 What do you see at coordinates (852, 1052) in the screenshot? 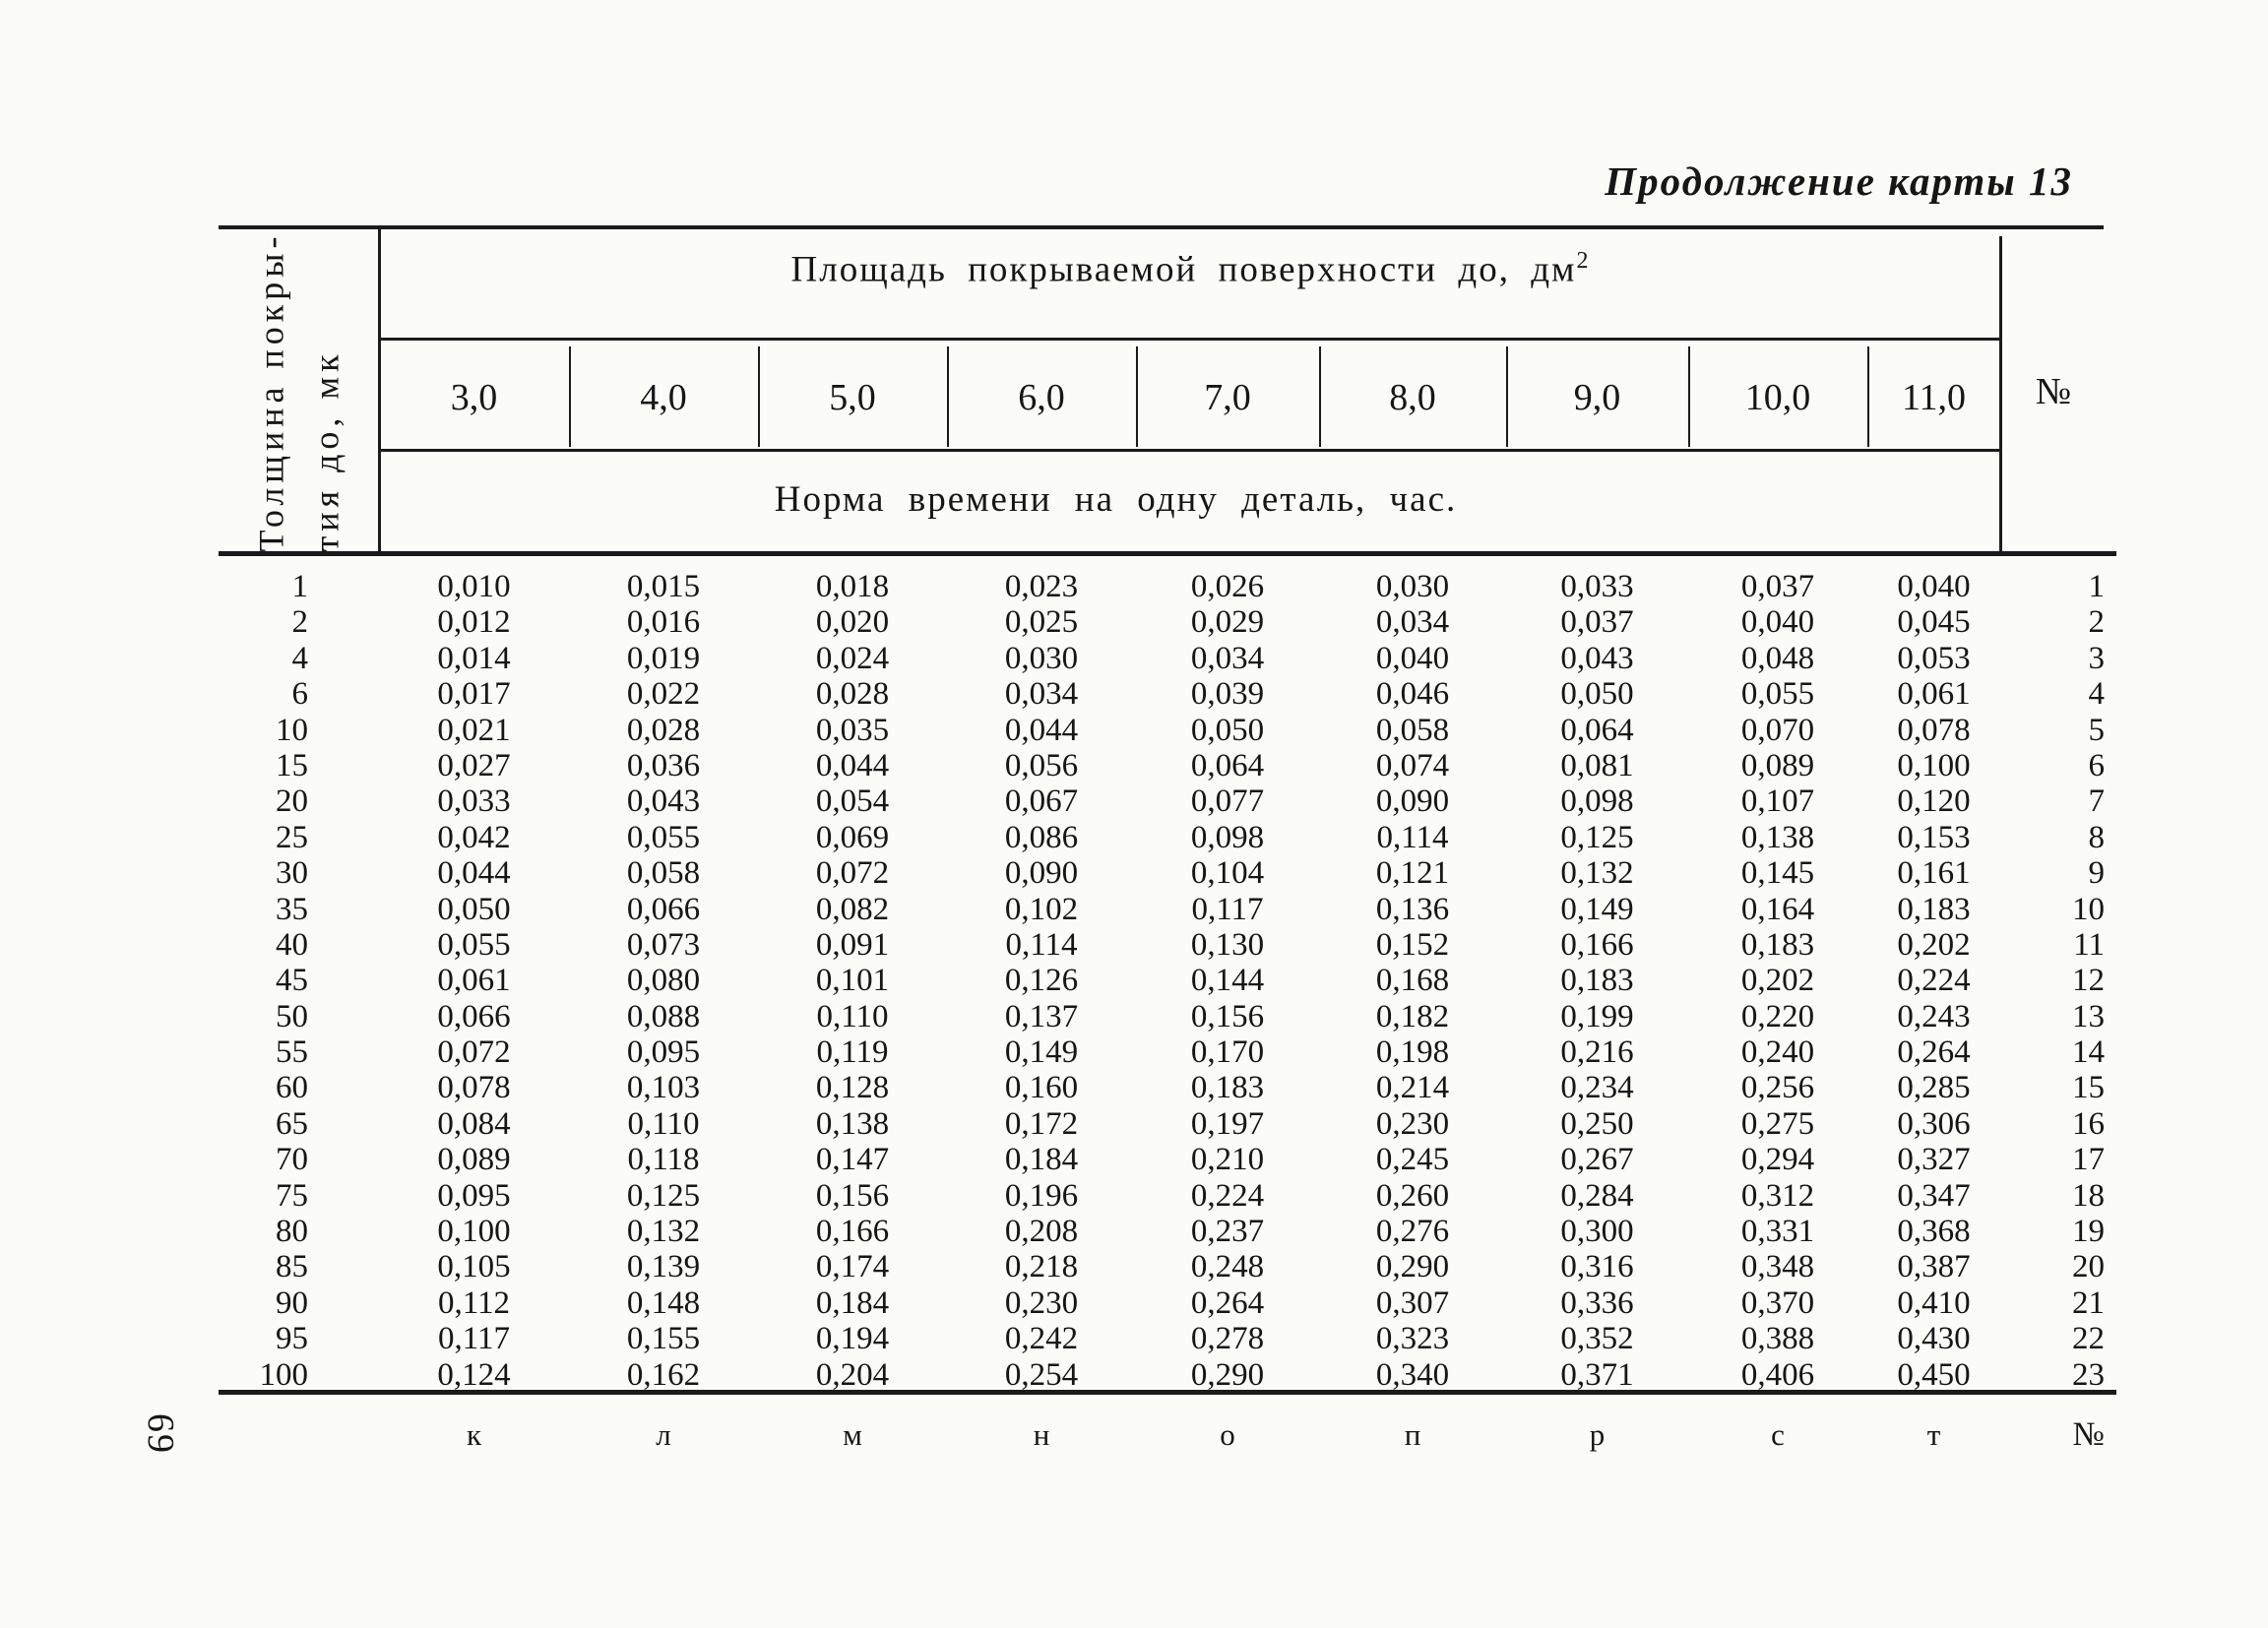
I see `value-cell: 0,119` at bounding box center [852, 1052].